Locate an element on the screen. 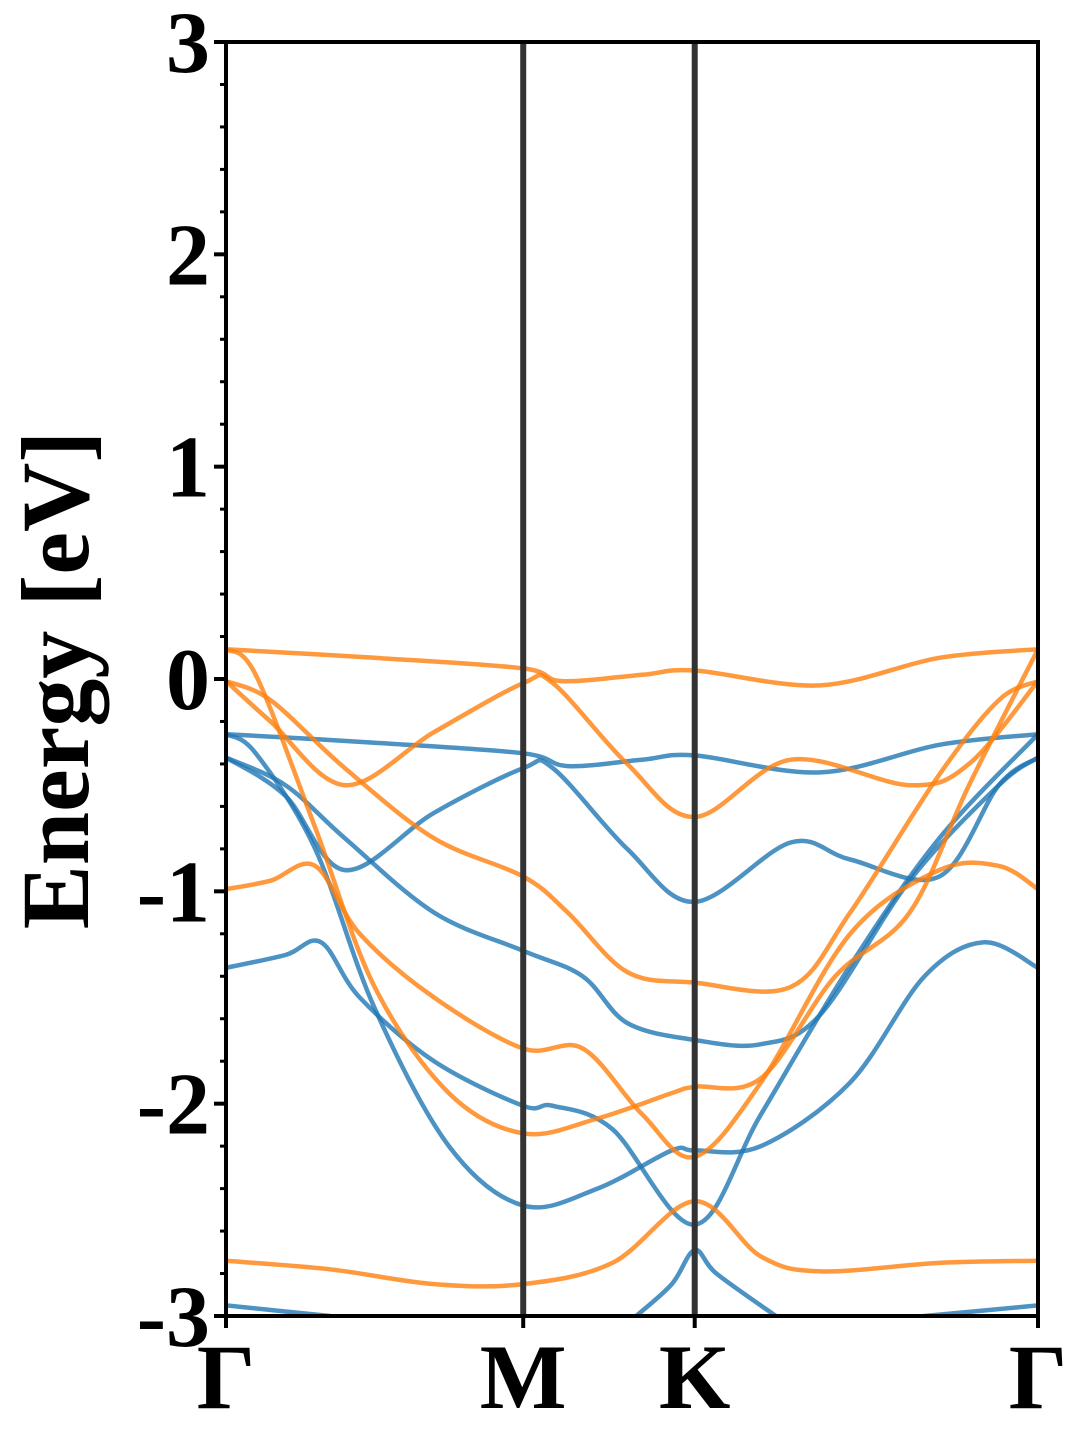  x-tick-label-0: Γ is located at coordinates (226, 1377).